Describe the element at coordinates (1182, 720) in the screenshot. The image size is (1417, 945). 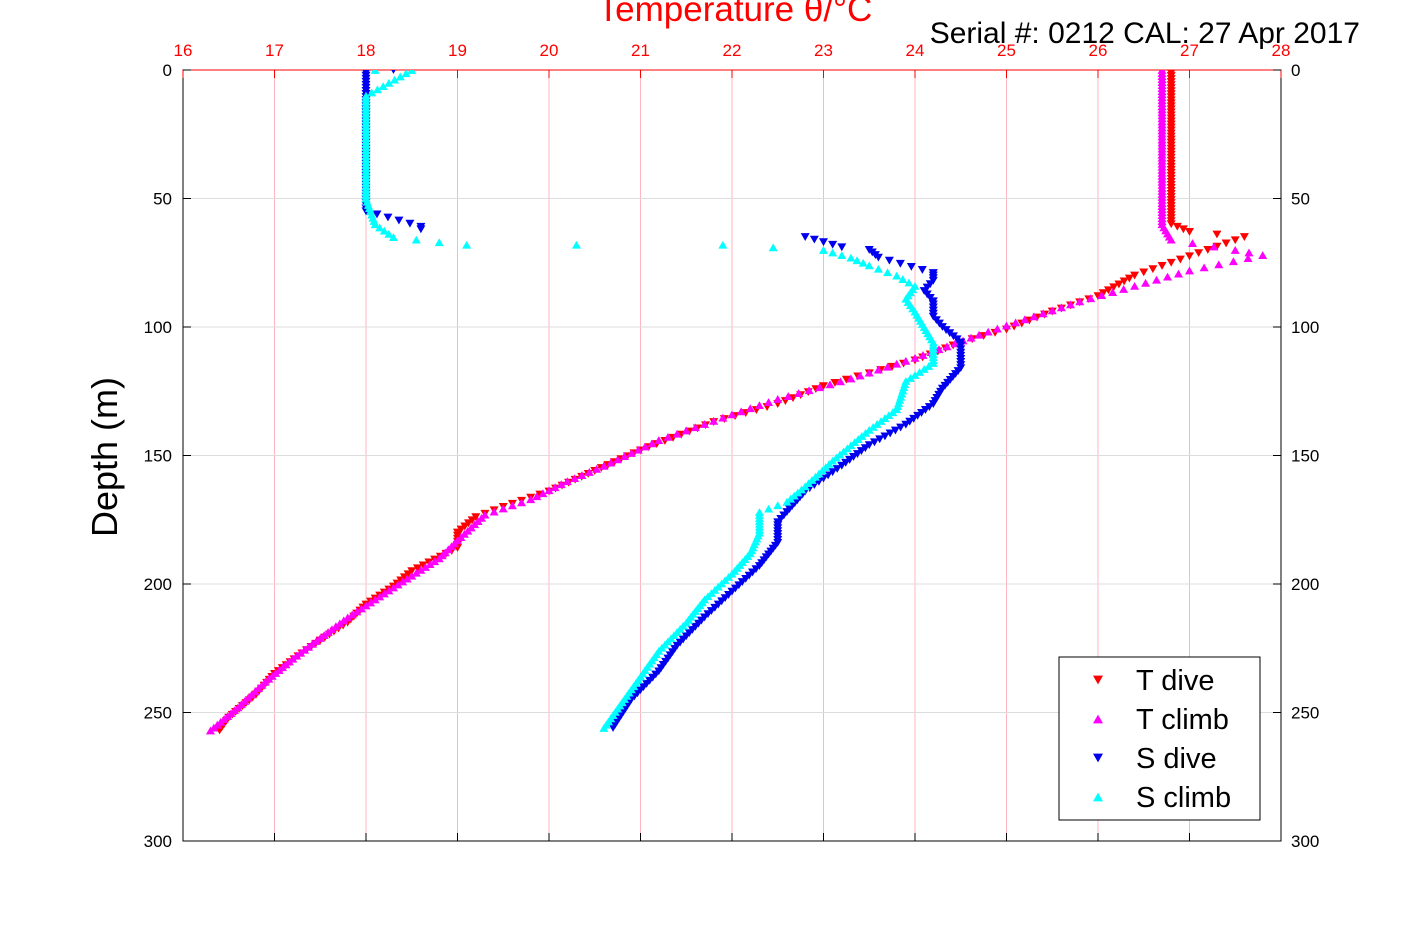
I see `legend-label: T climb` at that location.